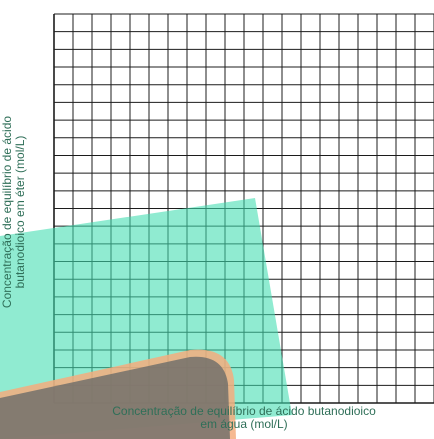 The width and height of the screenshot is (434, 439). What do you see at coordinates (244, 424) in the screenshot?
I see `x-axis-label-line2: em água (mol/L)` at bounding box center [244, 424].